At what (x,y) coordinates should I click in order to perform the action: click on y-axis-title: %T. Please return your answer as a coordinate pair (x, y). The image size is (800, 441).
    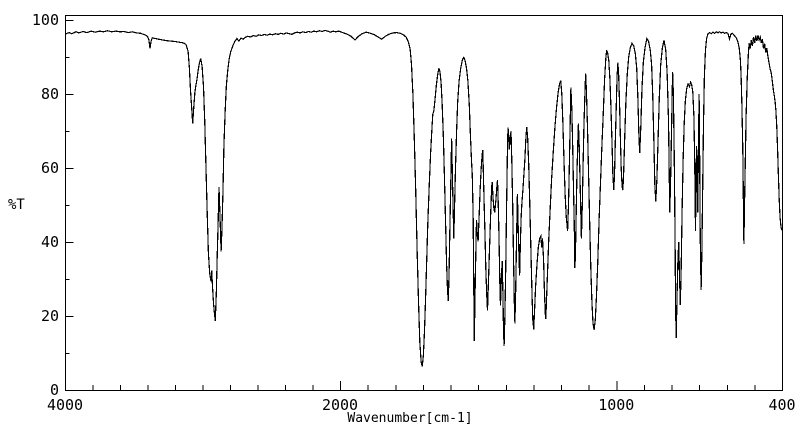
    Looking at the image, I should click on (16, 205).